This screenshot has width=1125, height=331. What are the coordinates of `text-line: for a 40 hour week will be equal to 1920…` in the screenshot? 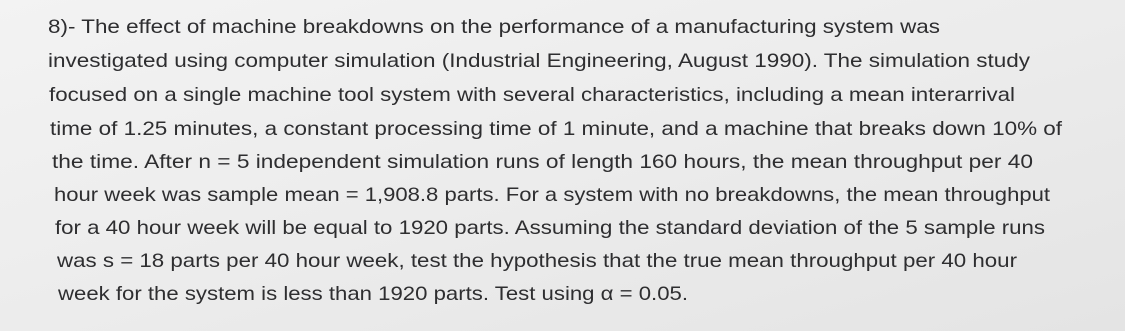 It's located at (550, 228).